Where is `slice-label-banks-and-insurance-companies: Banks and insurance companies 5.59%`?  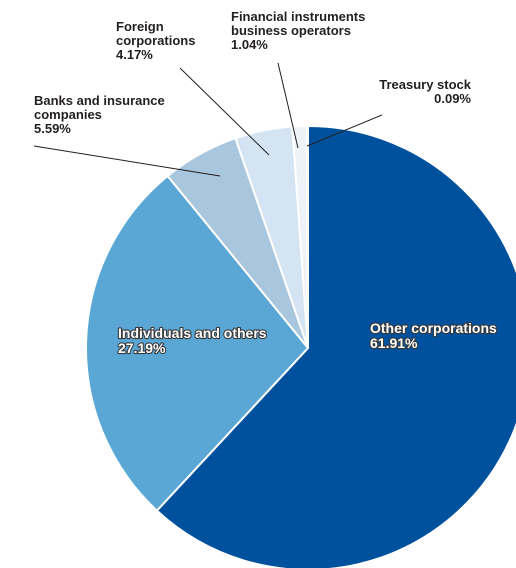
slice-label-banks-and-insurance-companies: Banks and insurance companies 5.59% is located at coordinates (99, 114).